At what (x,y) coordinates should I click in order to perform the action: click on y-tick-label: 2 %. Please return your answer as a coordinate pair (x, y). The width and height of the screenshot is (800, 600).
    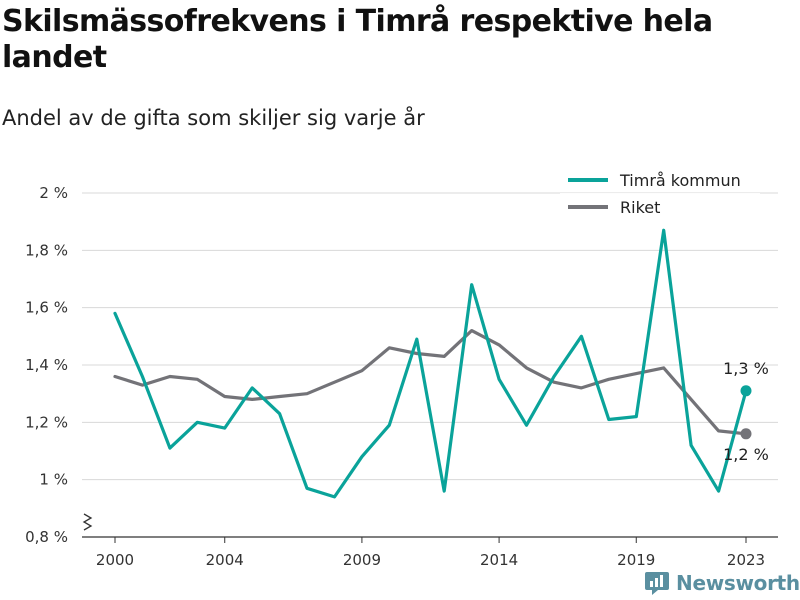
    Looking at the image, I should click on (53, 193).